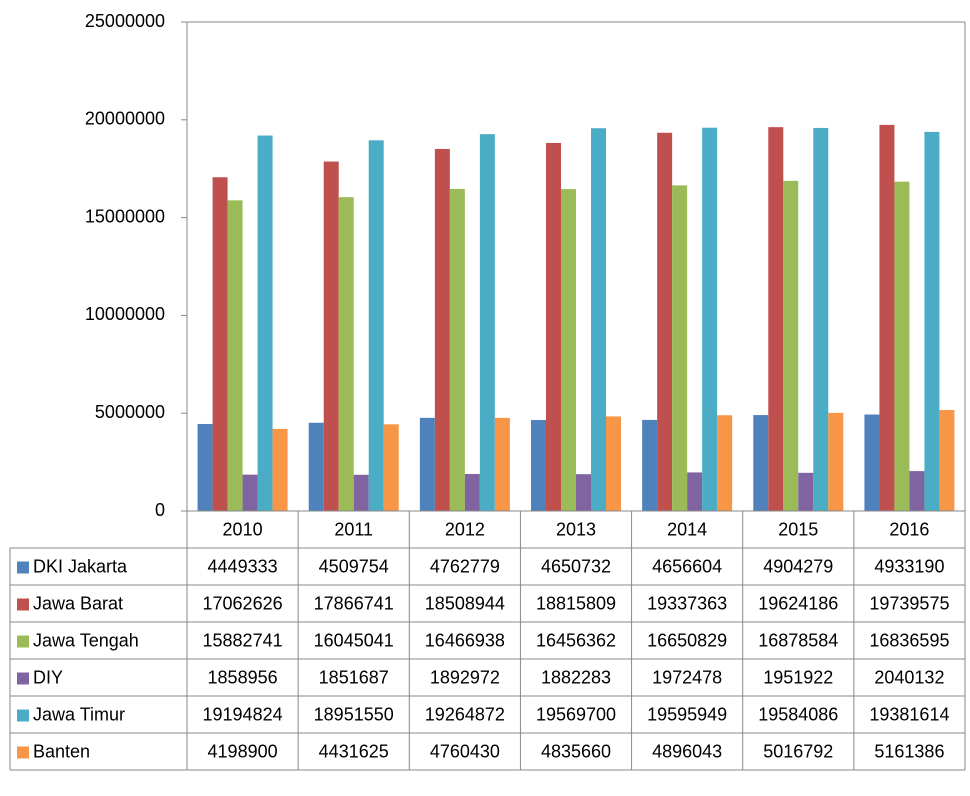  Describe the element at coordinates (354, 751) in the screenshot. I see `table-cell: 4431625` at that location.